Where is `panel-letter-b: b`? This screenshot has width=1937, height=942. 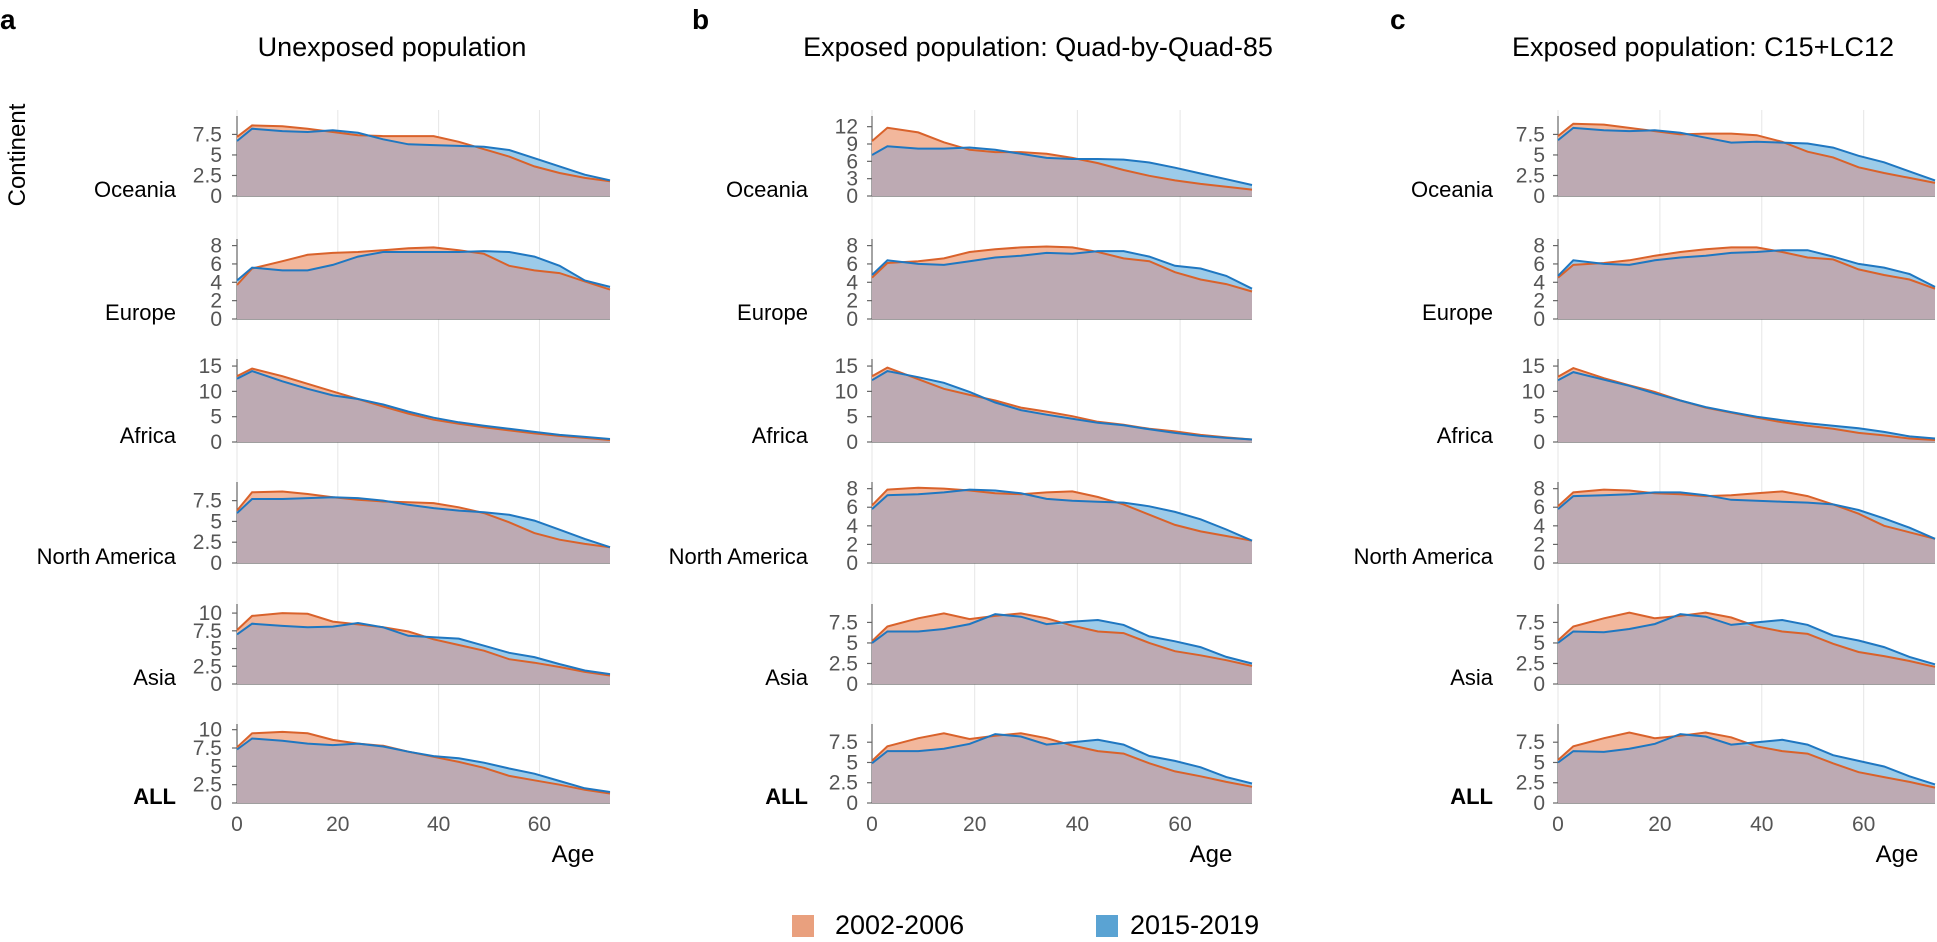 panel-letter-b: b is located at coordinates (700, 19).